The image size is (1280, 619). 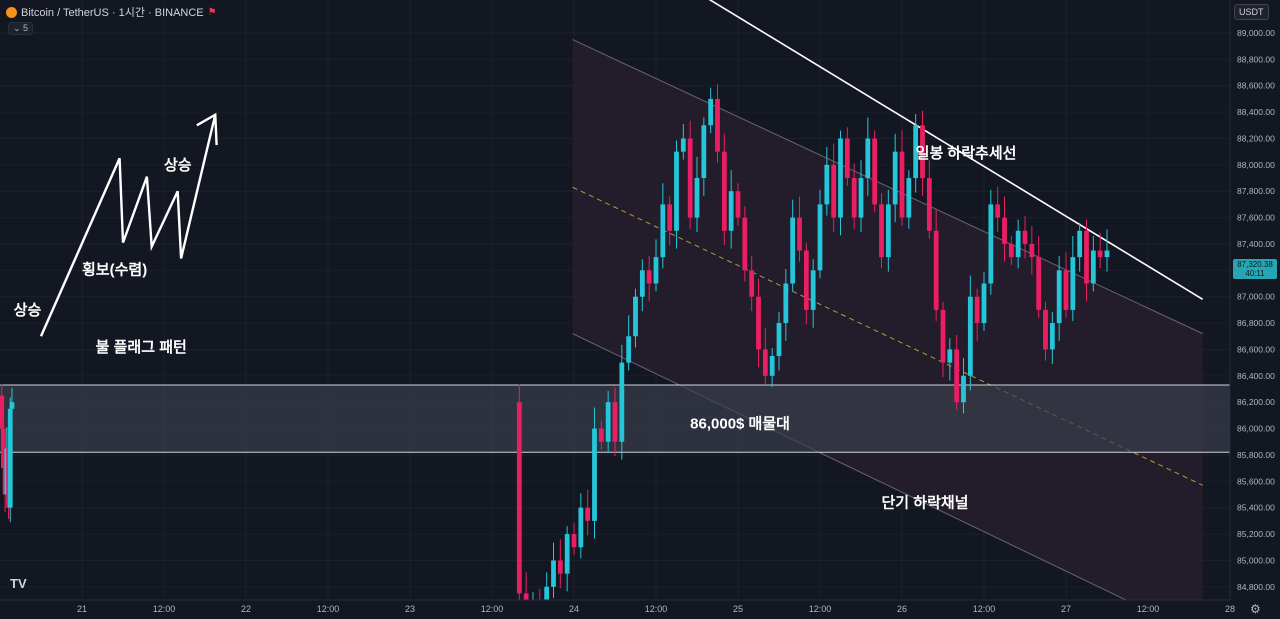 What do you see at coordinates (1256, 112) in the screenshot?
I see `price-tick-label: 88,400.00` at bounding box center [1256, 112].